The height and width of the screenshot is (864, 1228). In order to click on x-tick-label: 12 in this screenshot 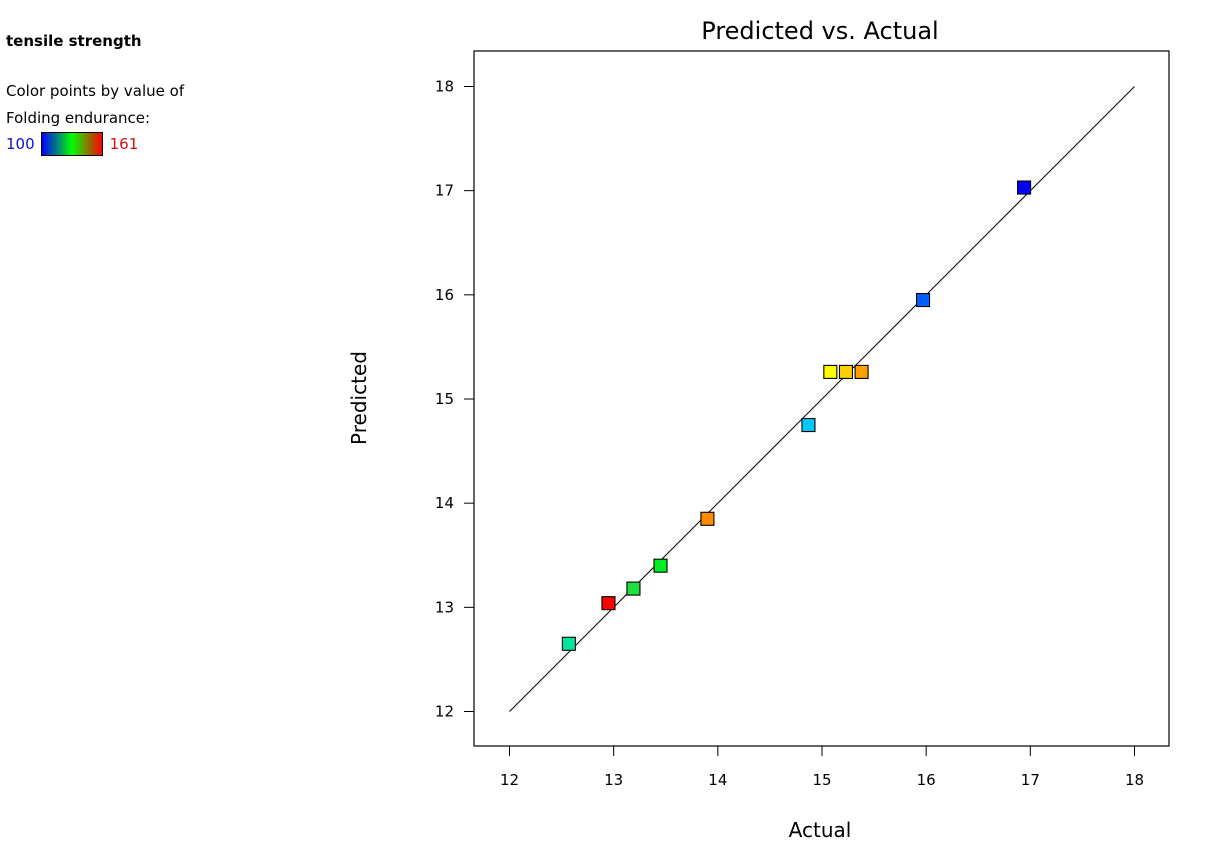, I will do `click(509, 780)`.